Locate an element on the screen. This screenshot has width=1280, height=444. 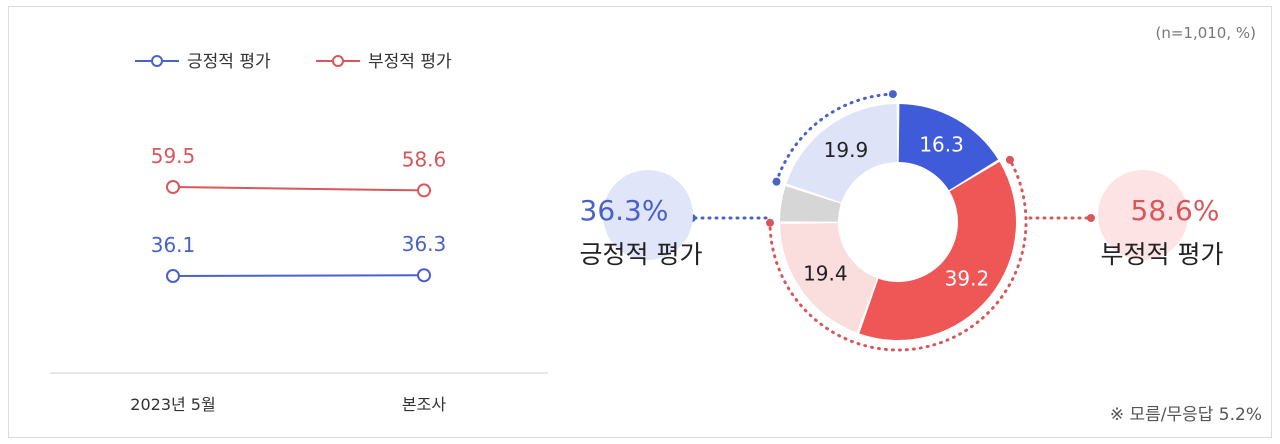
donut-segment-label-4: 19.9 is located at coordinates (846, 150).